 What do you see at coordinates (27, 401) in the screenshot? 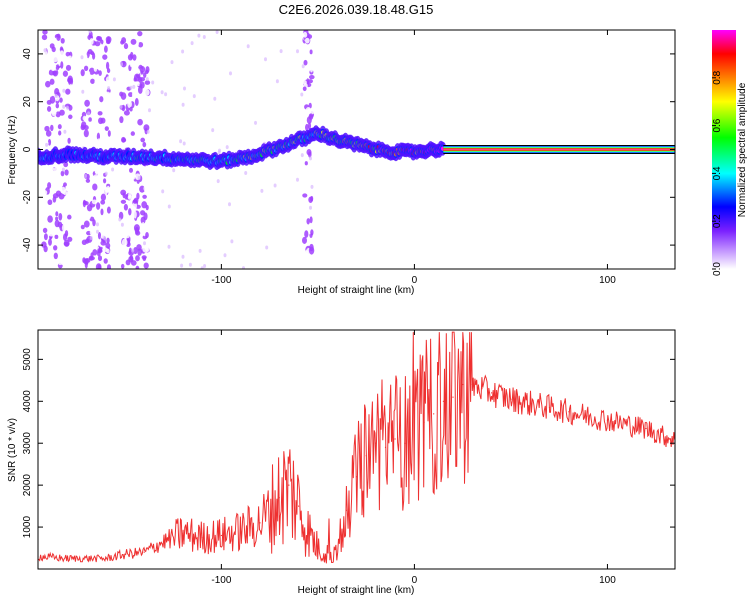
I see `snr-y-tick-label: 4000` at bounding box center [27, 401].